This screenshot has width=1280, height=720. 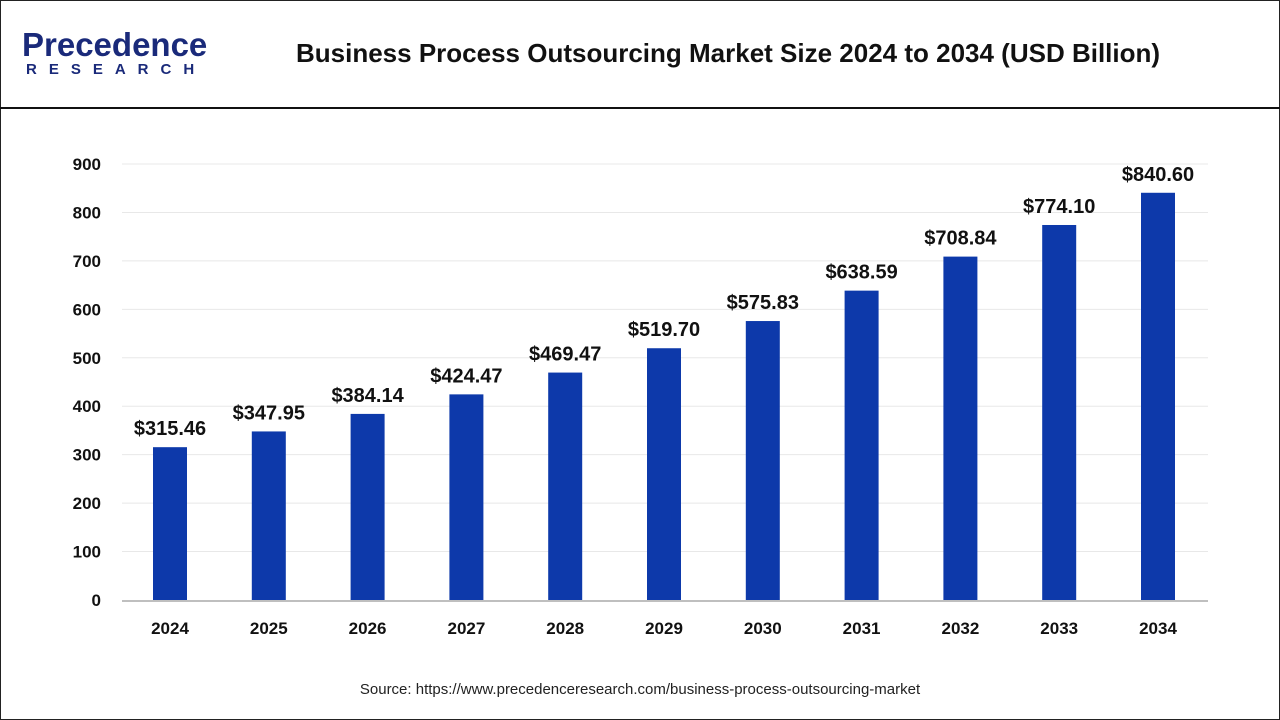 I want to click on data-label: $638.59, so click(x=861, y=273).